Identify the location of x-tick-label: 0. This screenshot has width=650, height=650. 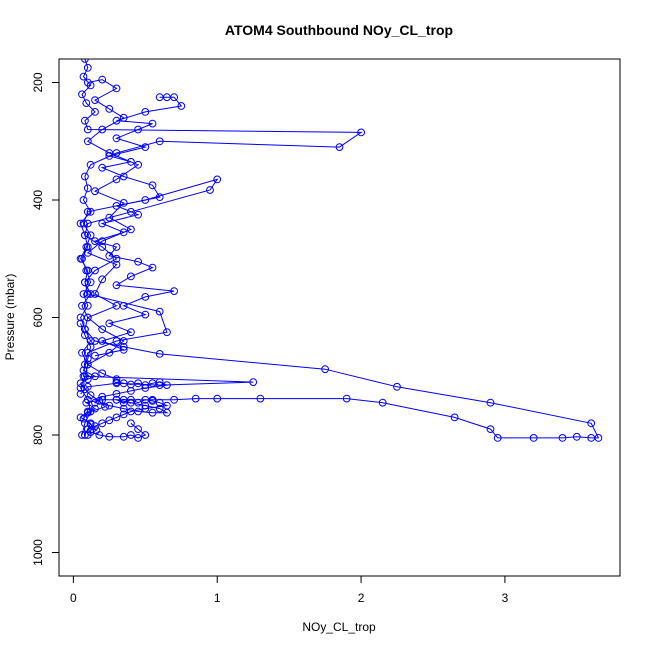
(73, 598).